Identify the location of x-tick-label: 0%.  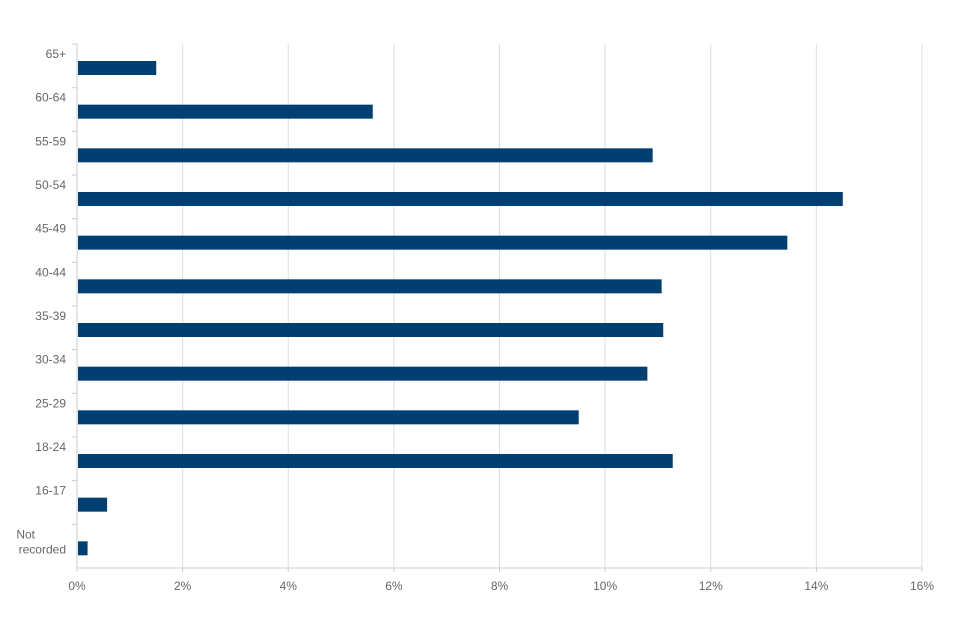
(77, 586).